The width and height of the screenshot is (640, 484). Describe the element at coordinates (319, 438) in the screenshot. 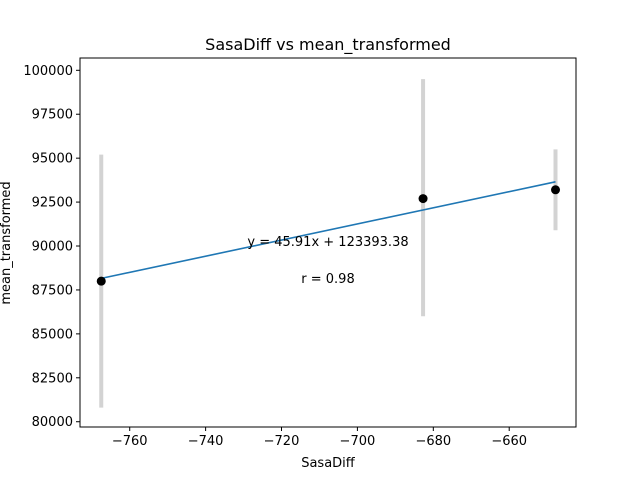

I see `x-axis-ticks: −760 −740 −720 −700 −680 −660` at that location.